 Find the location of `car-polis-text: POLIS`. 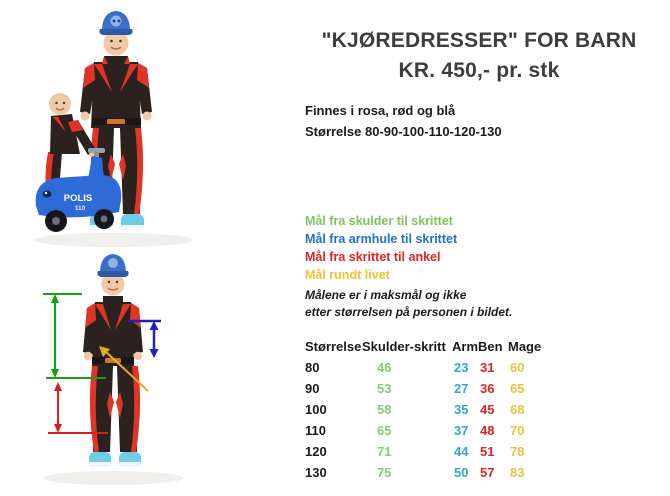

car-polis-text: POLIS is located at coordinates (78, 198).